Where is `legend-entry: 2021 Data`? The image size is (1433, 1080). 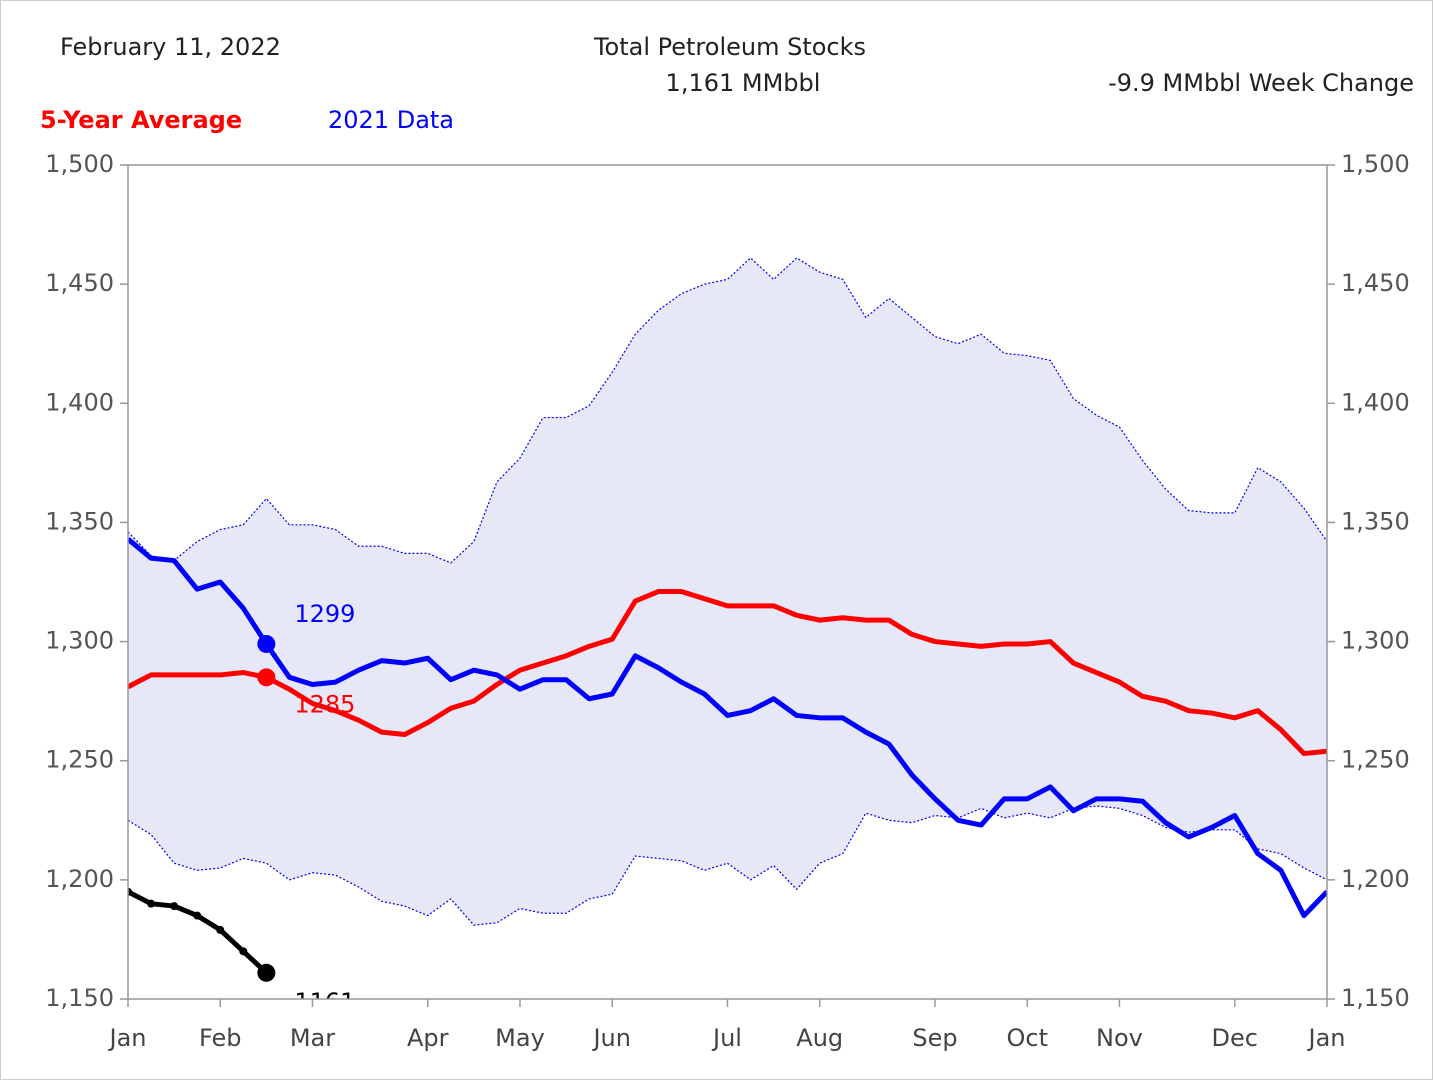 legend-entry: 2021 Data is located at coordinates (391, 120).